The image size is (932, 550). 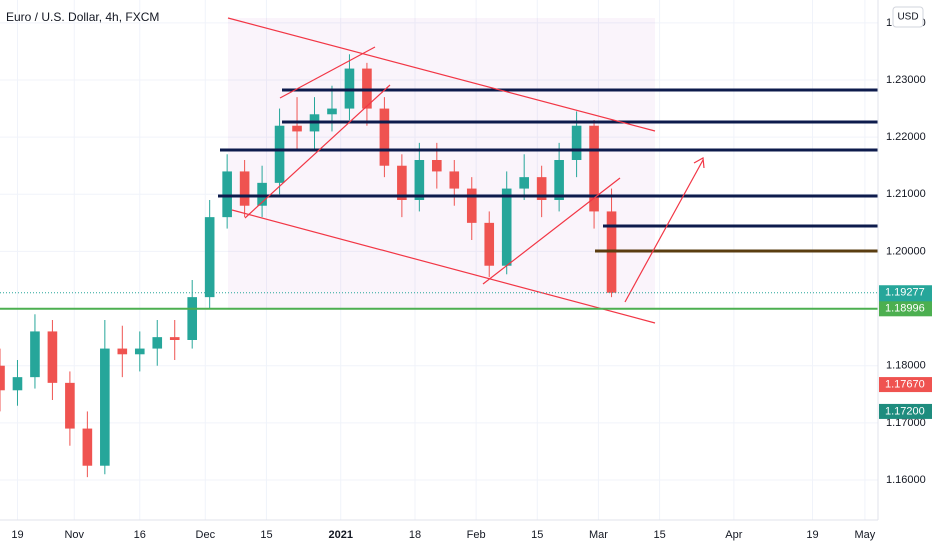 What do you see at coordinates (74, 535) in the screenshot?
I see `x-tick-label: Nov` at bounding box center [74, 535].